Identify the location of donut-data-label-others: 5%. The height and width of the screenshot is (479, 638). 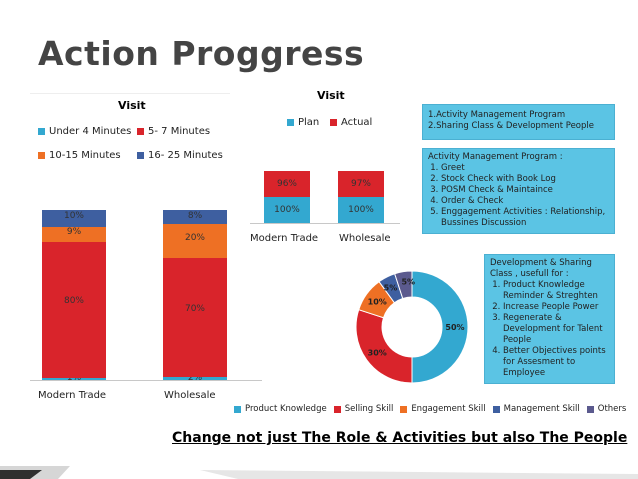
(408, 282).